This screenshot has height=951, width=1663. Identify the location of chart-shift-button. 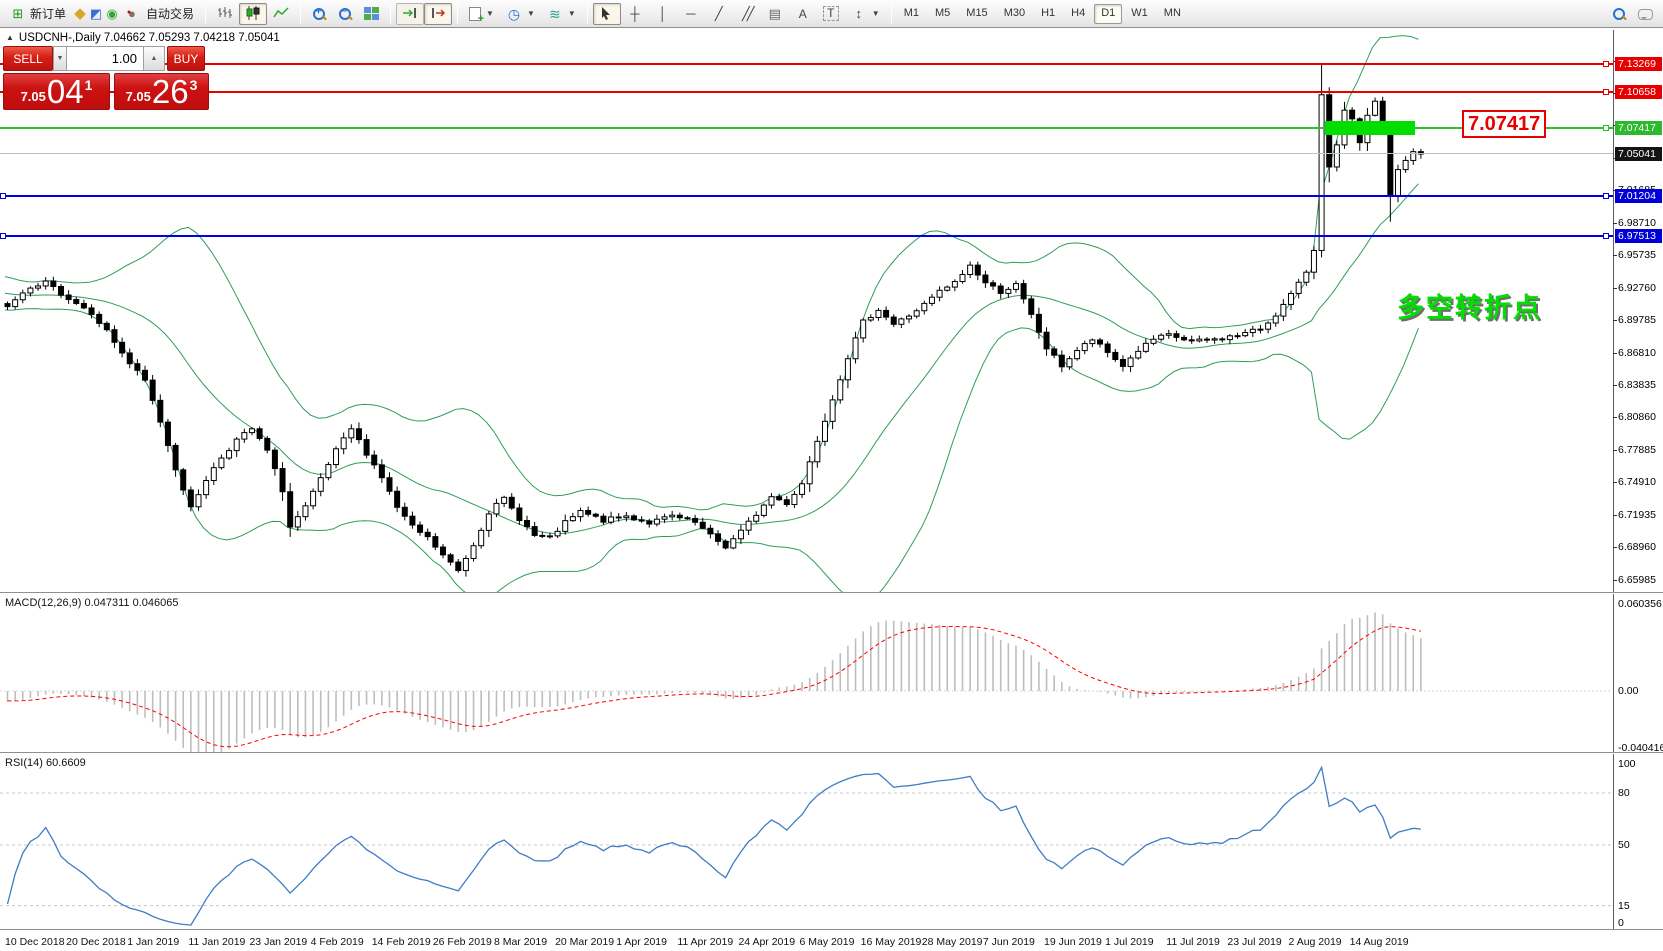
(438, 13).